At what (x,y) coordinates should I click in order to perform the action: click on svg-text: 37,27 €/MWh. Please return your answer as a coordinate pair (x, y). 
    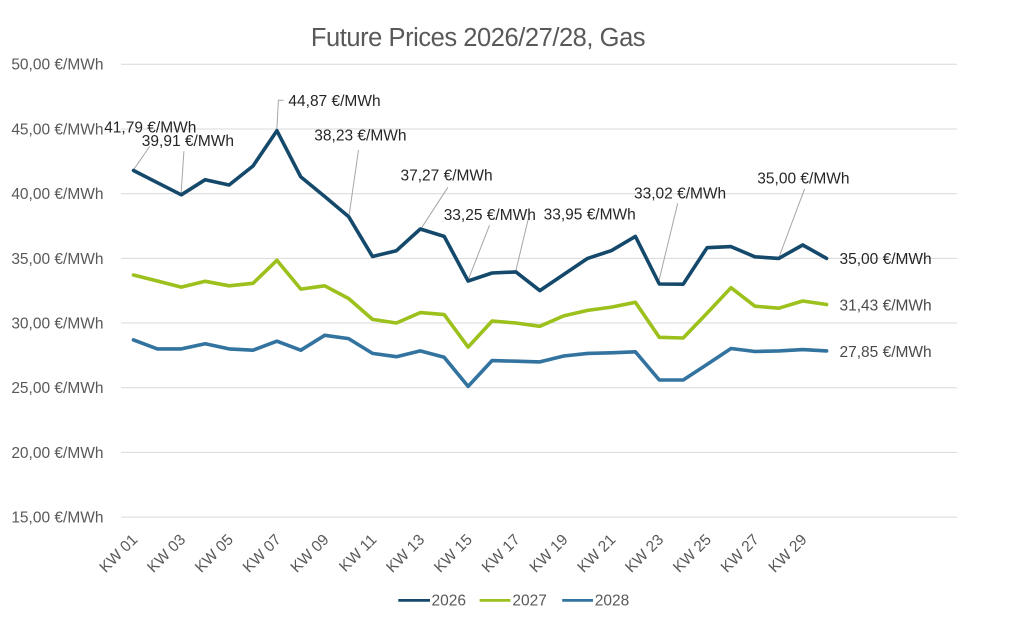
    Looking at the image, I should click on (447, 175).